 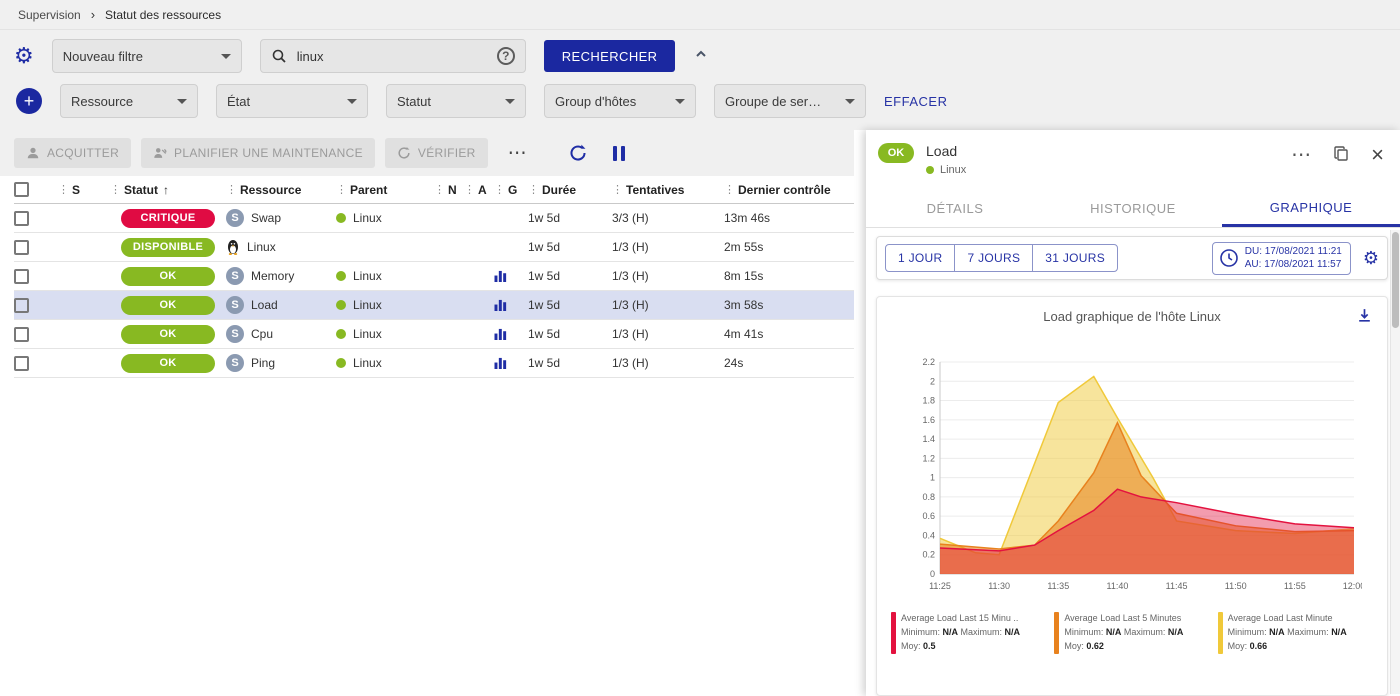 I want to click on breadcrumb-statut-ressources: Statut des ressources, so click(x=163, y=14).